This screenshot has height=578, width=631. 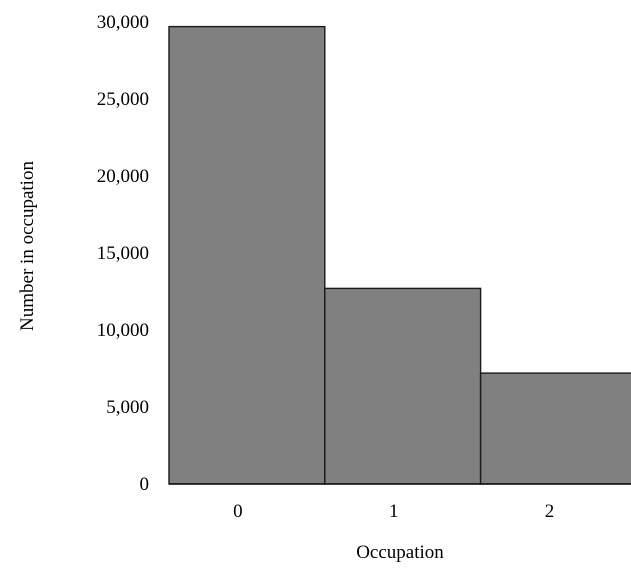 What do you see at coordinates (400, 552) in the screenshot?
I see `x-axis-title: Occupation` at bounding box center [400, 552].